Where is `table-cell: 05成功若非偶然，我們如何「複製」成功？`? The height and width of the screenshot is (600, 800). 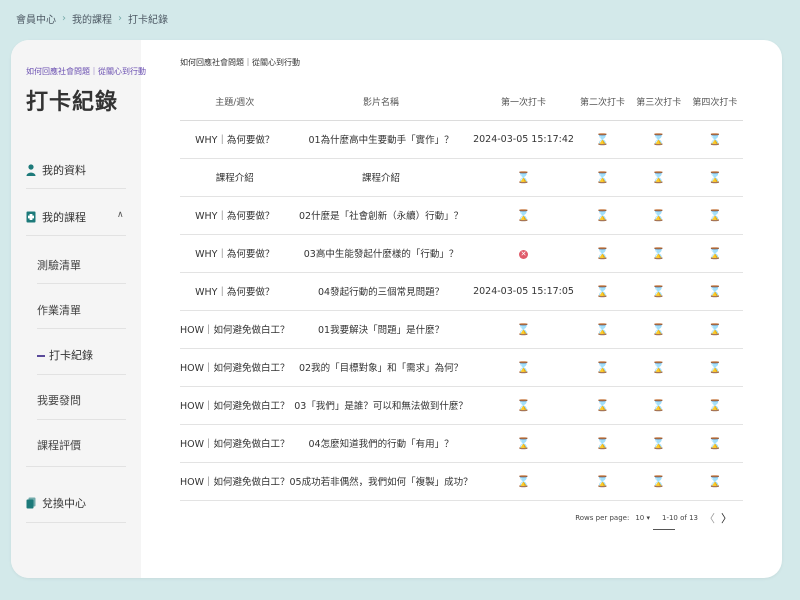 table-cell: 05成功若非偶然，我們如何「複製」成功？ is located at coordinates (381, 481).